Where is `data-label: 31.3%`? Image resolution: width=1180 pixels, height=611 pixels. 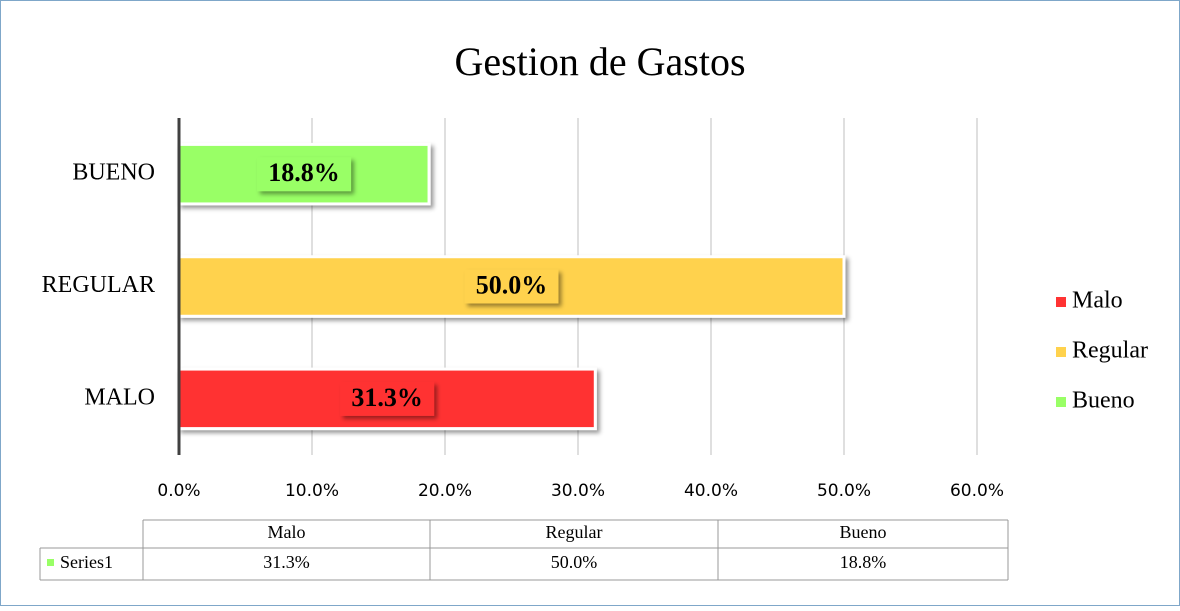
data-label: 31.3% is located at coordinates (387, 397).